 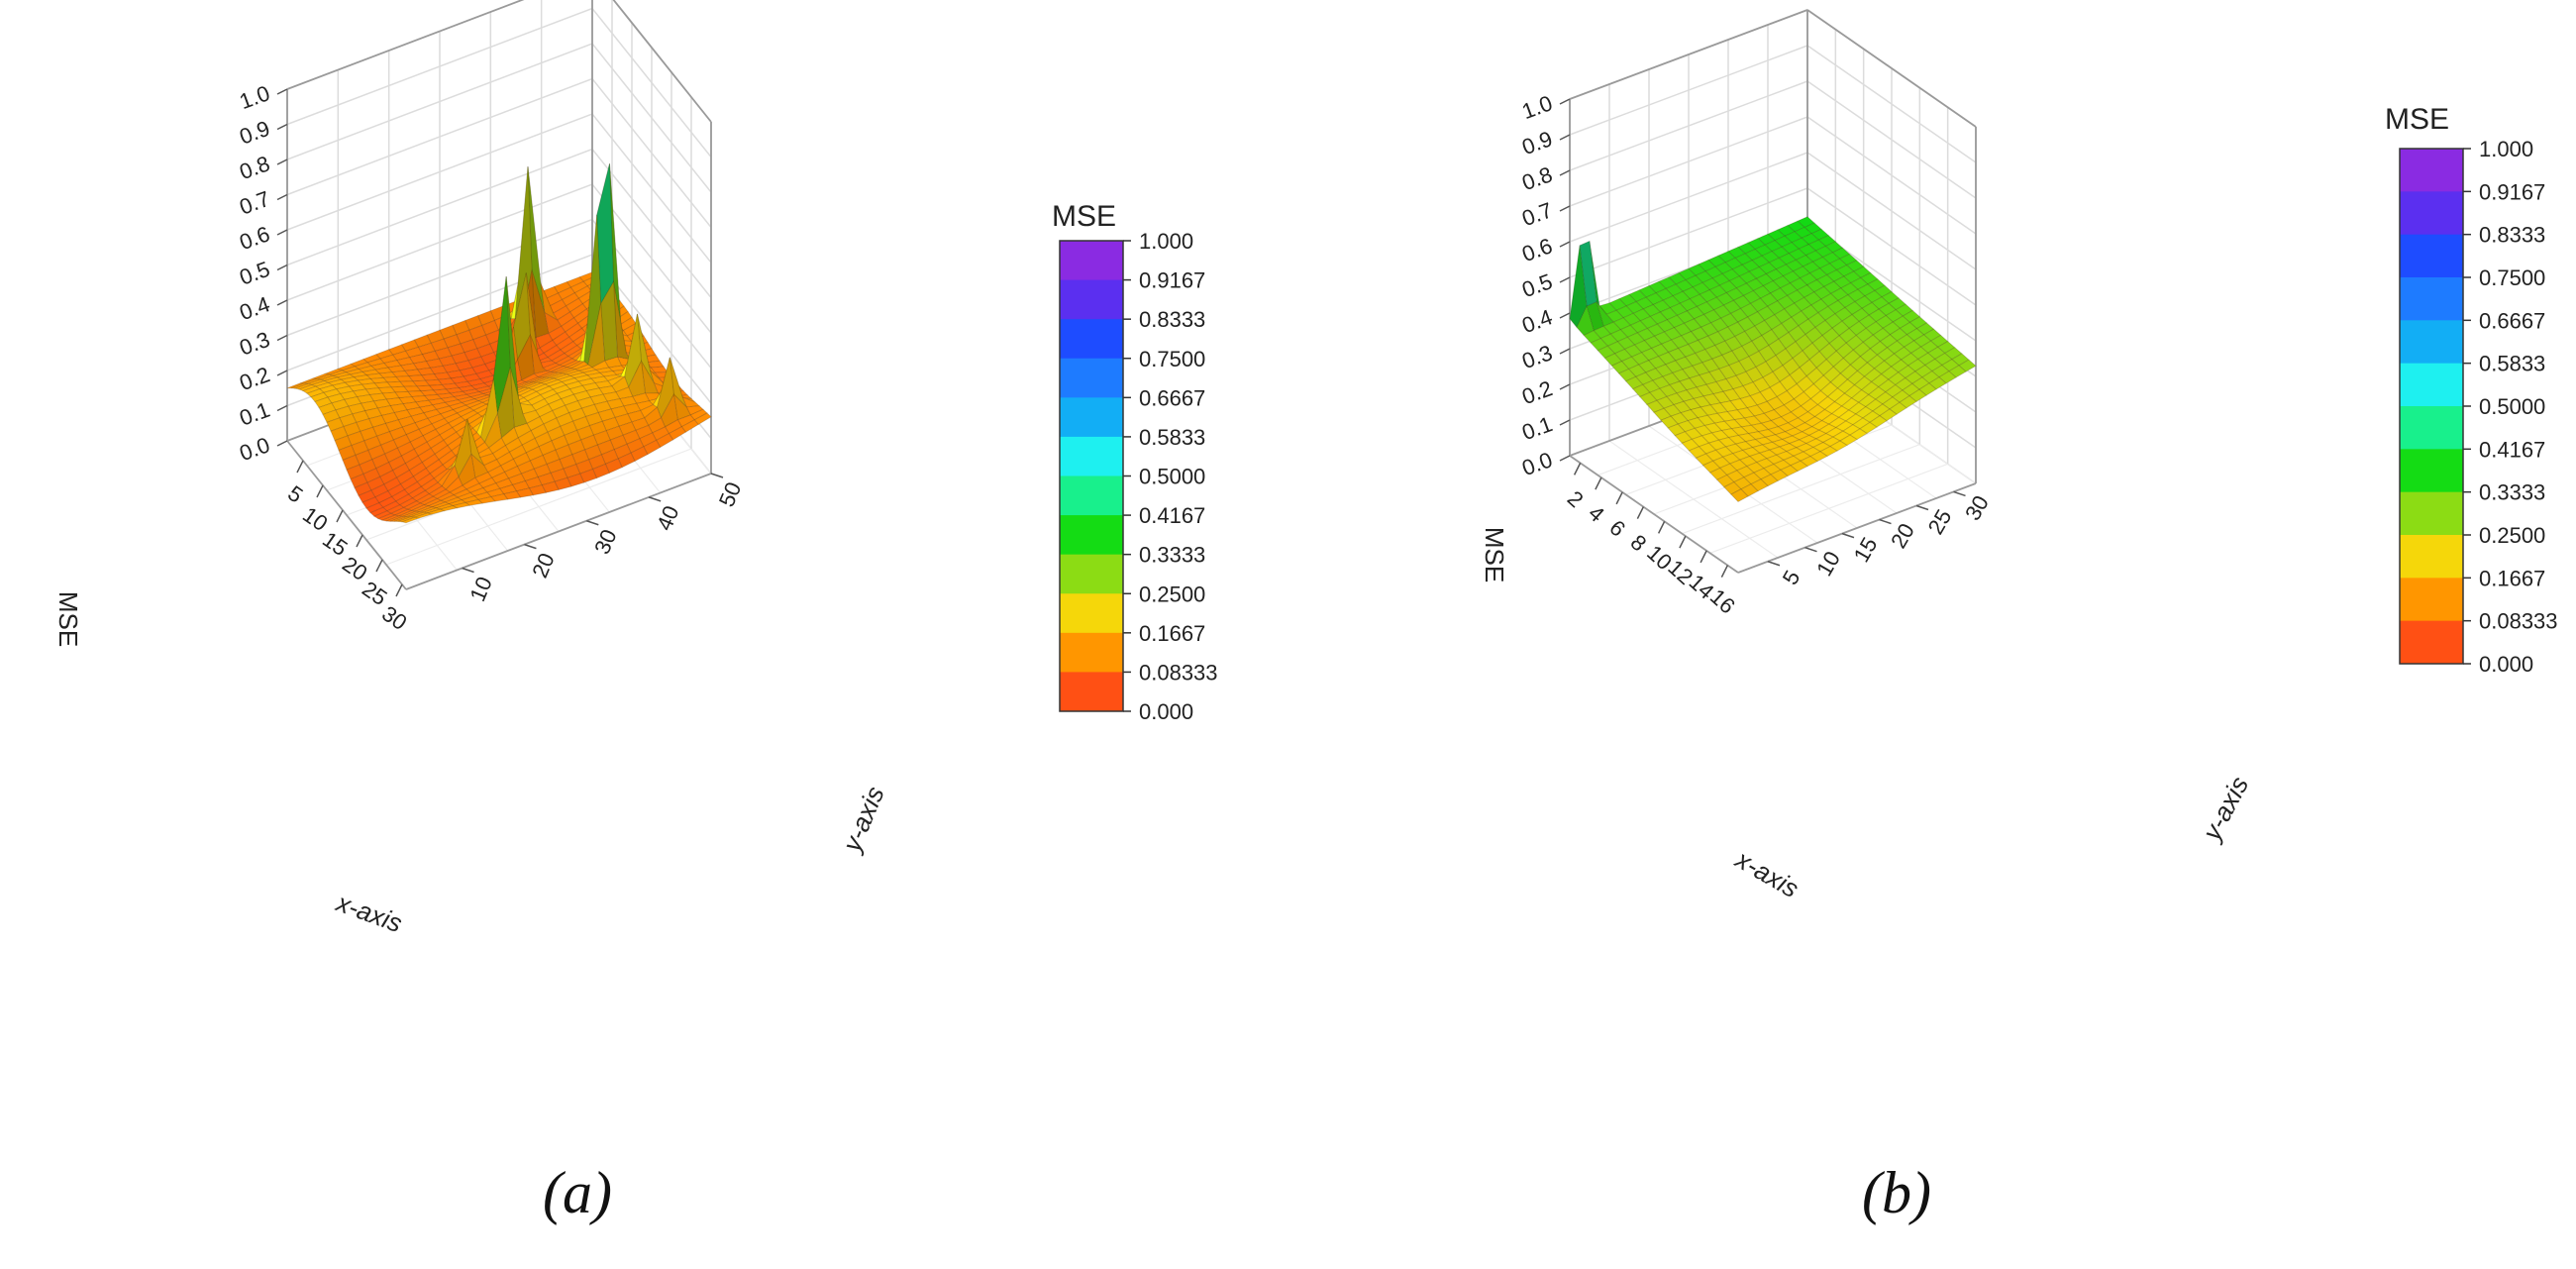 I want to click on x-axis-title: x-axis, so click(x=1766, y=873).